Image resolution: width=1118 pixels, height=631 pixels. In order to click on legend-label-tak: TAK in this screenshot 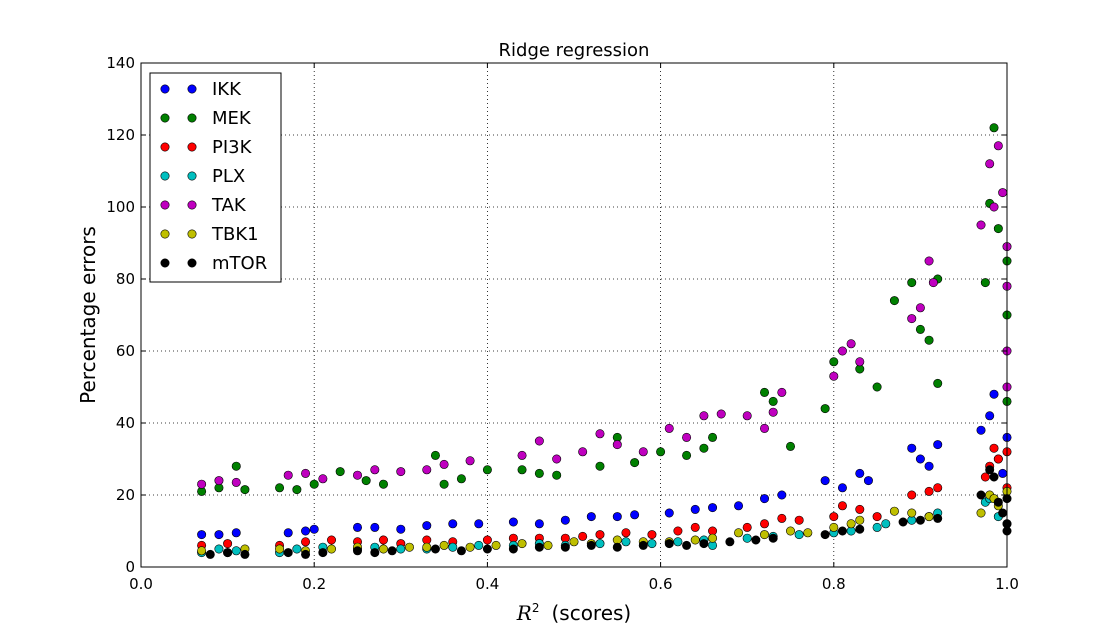, I will do `click(229, 205)`.